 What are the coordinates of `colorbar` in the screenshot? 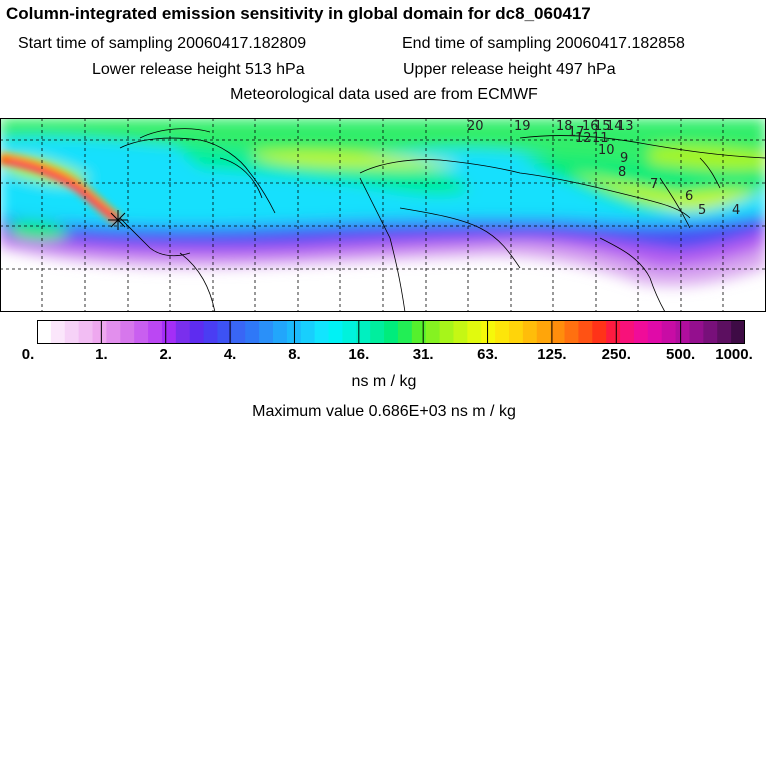 It's located at (391, 332).